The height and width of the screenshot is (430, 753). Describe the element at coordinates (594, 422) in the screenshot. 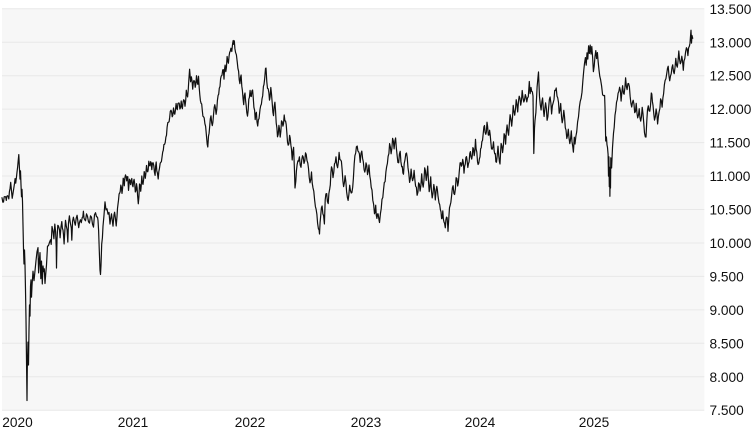

I see `svg-text: 2025` at that location.